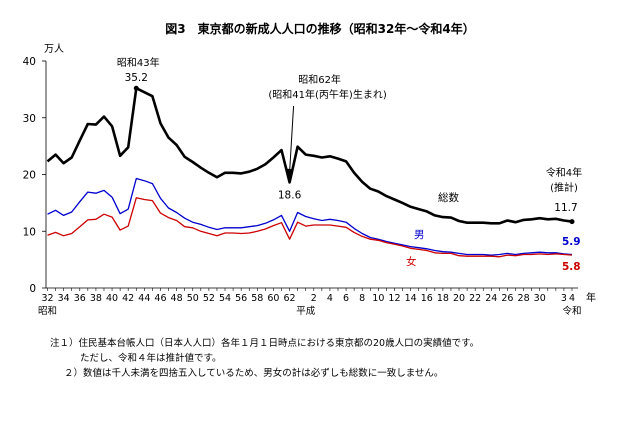  I want to click on x-tick-label: 12, so click(394, 298).